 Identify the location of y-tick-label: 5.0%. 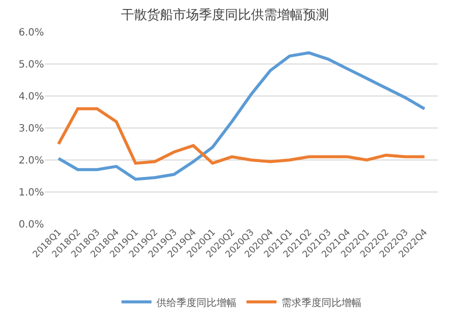
(31, 65).